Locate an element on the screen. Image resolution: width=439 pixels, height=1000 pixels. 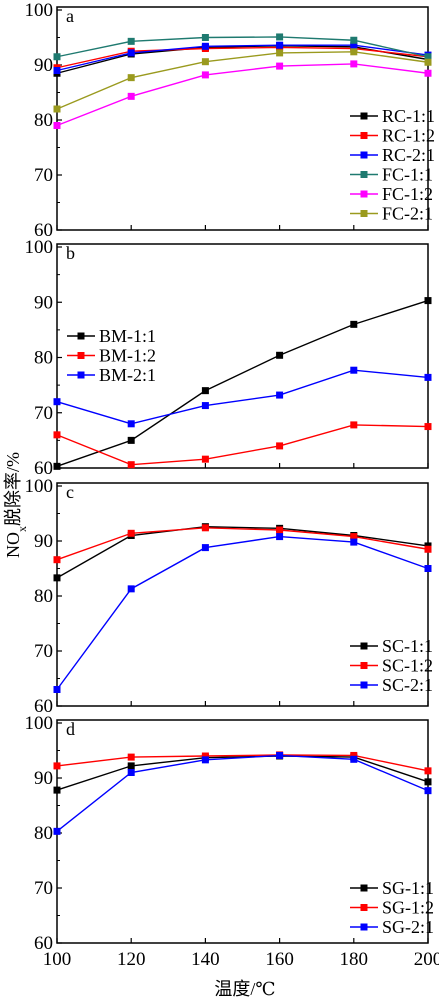
y-axis-title: NOx脱除率/% is located at coordinates (16, 505).